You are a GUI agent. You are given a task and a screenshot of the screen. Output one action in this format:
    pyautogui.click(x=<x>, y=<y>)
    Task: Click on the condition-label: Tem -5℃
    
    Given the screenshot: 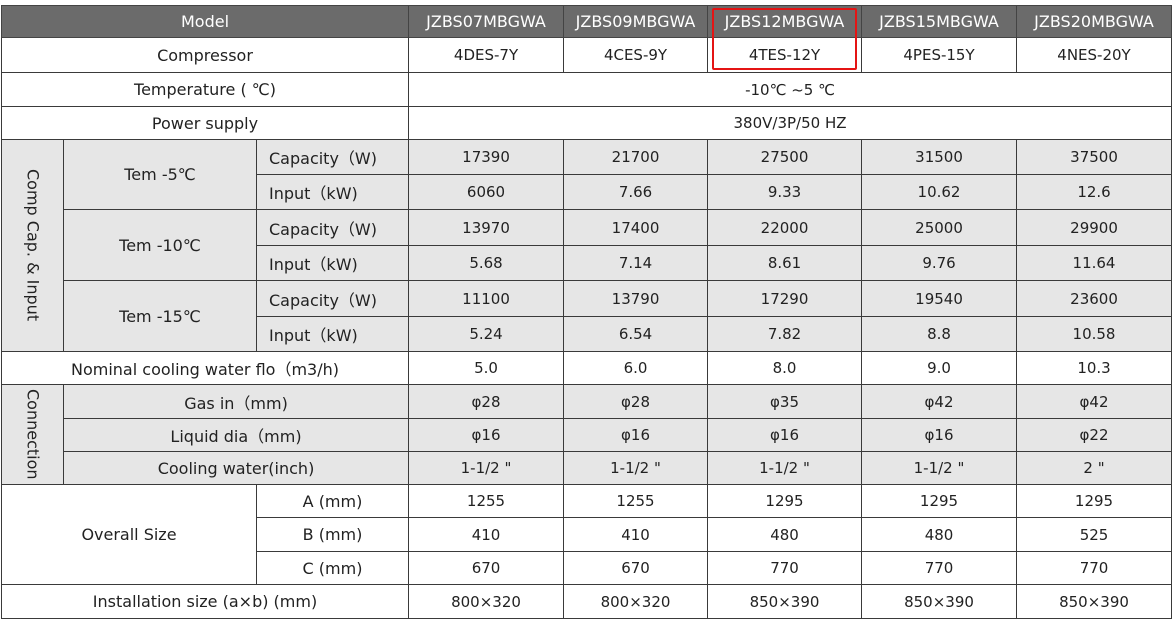 What is the action you would take?
    pyautogui.click(x=160, y=174)
    